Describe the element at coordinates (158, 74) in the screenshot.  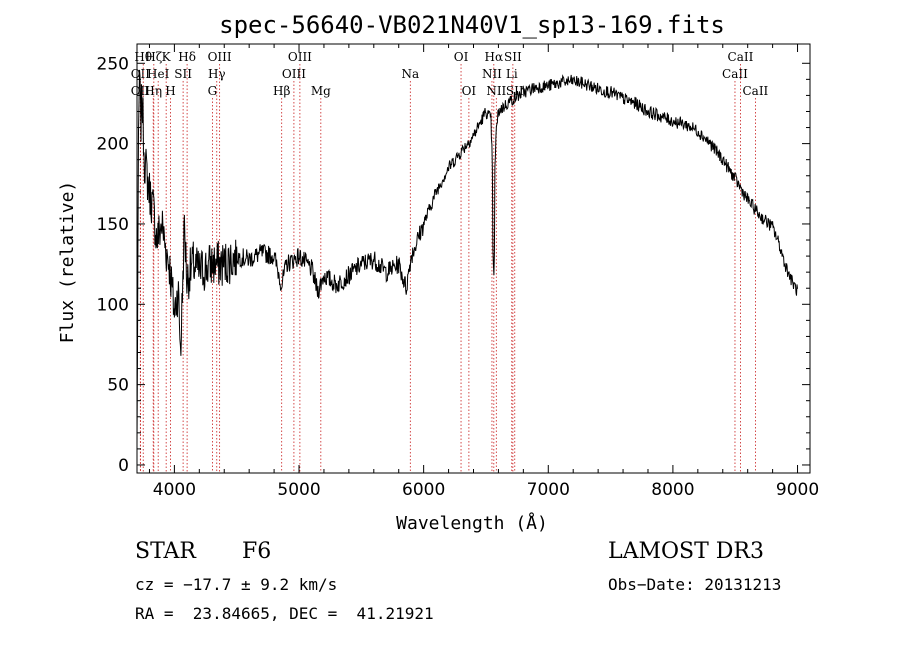
I see `line-label-5: HeI` at that location.